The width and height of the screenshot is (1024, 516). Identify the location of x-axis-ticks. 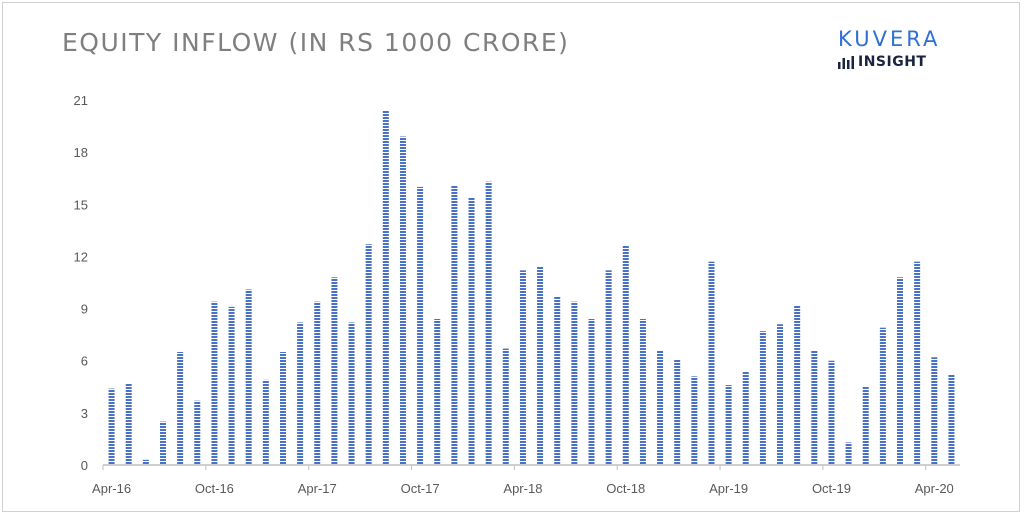
(514, 467).